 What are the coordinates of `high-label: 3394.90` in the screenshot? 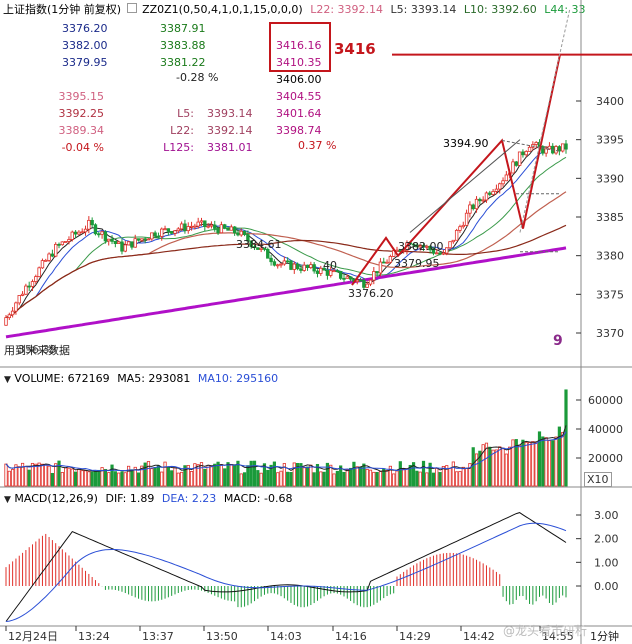 It's located at (466, 143).